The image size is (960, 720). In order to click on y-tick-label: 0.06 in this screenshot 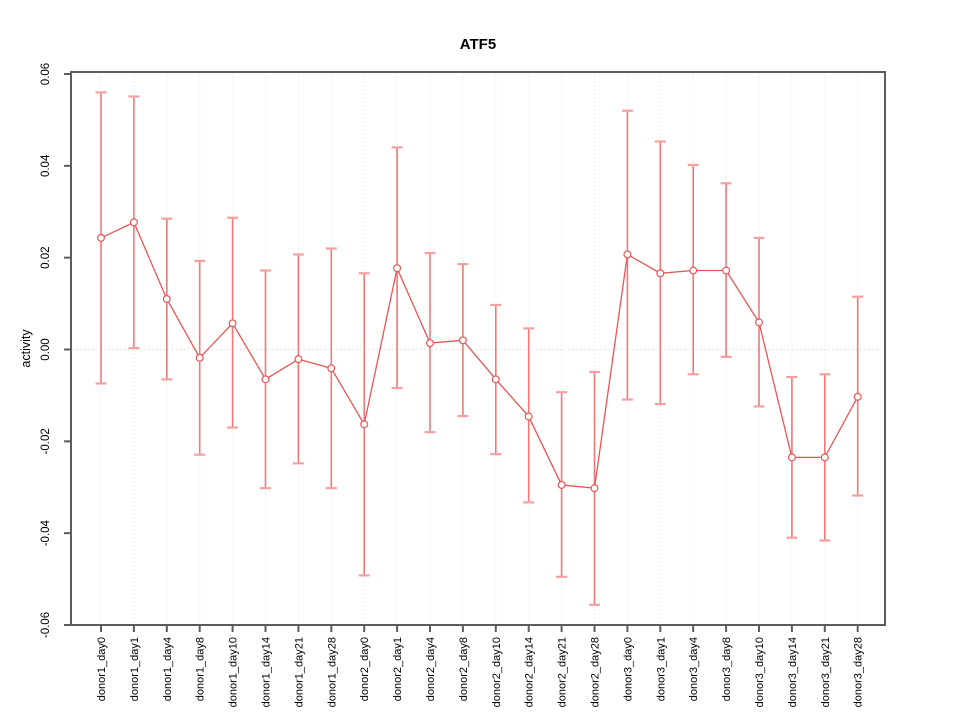, I will do `click(46, 74)`.